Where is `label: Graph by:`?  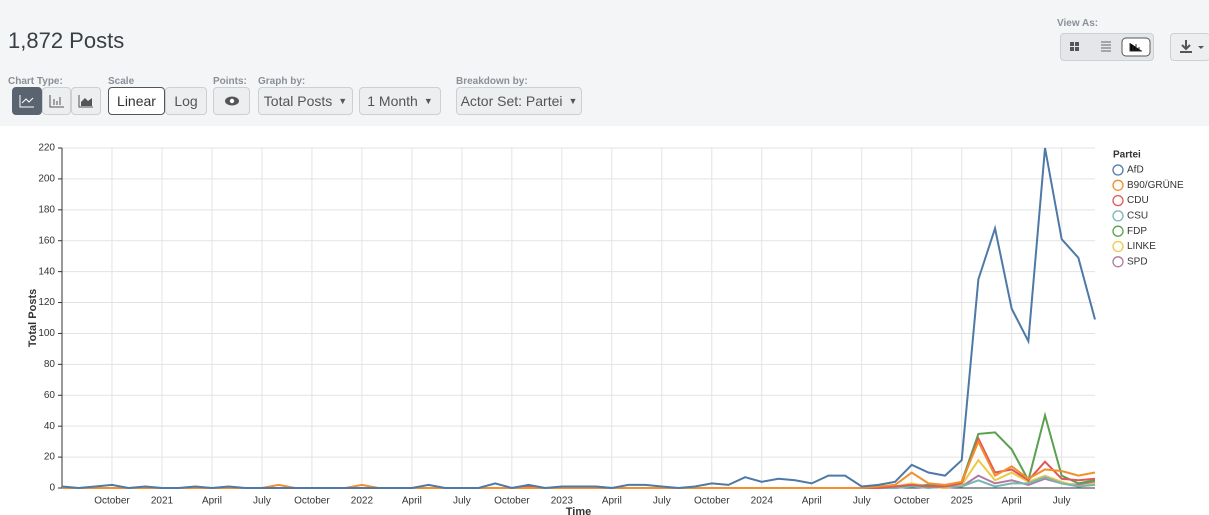 label: Graph by: is located at coordinates (282, 81).